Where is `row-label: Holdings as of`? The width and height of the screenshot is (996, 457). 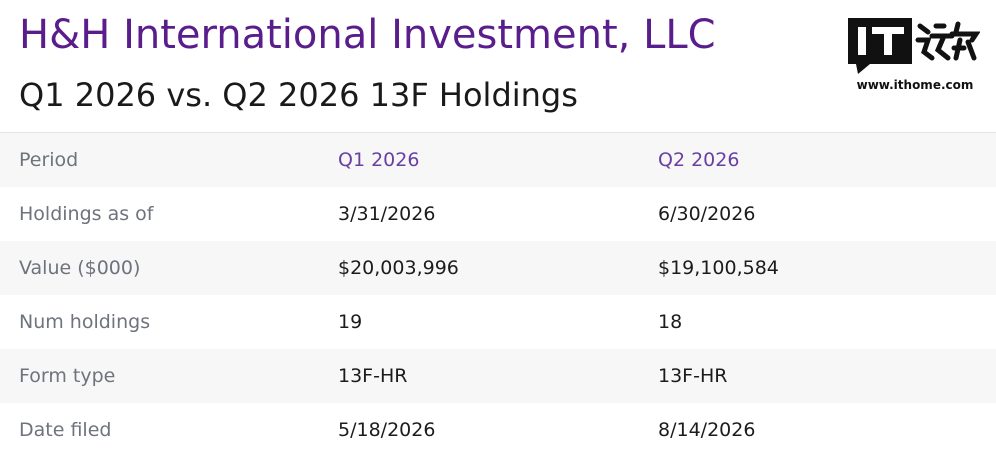
row-label: Holdings as of is located at coordinates (86, 214).